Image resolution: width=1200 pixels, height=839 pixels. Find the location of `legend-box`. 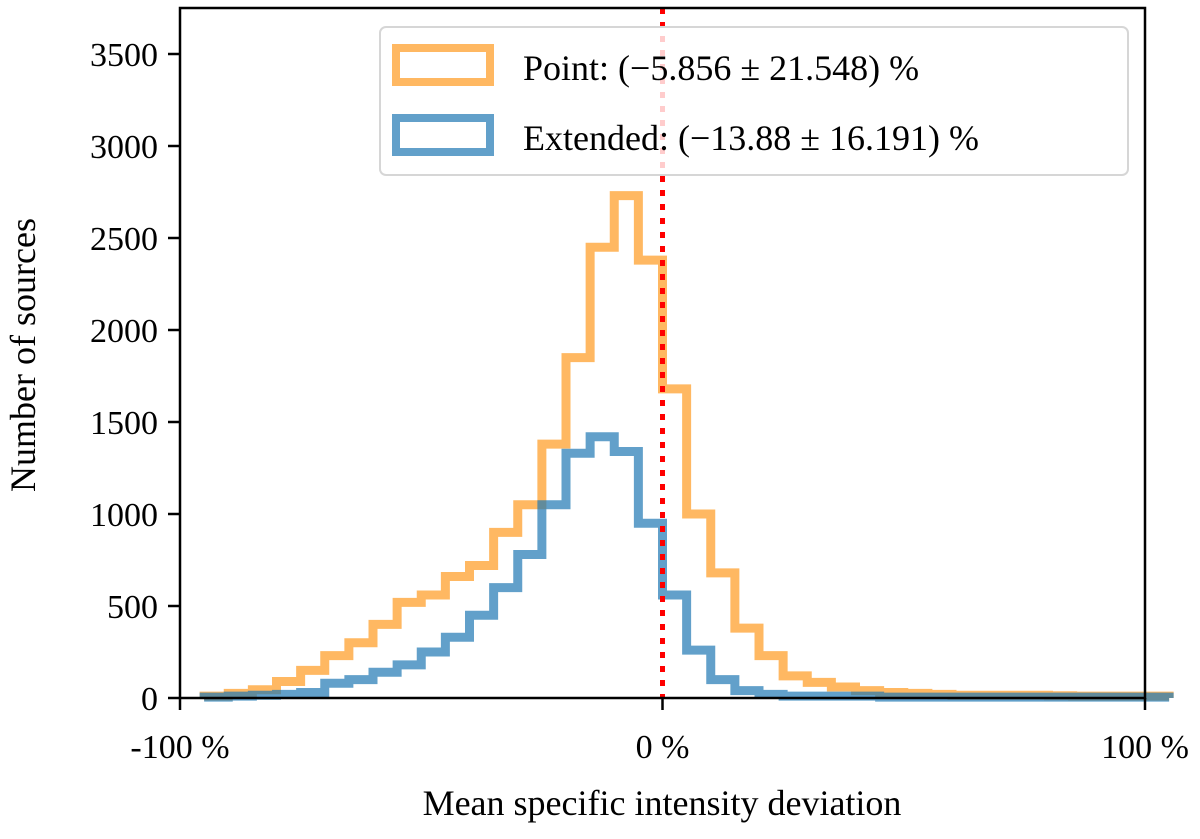

legend-box is located at coordinates (754, 101).